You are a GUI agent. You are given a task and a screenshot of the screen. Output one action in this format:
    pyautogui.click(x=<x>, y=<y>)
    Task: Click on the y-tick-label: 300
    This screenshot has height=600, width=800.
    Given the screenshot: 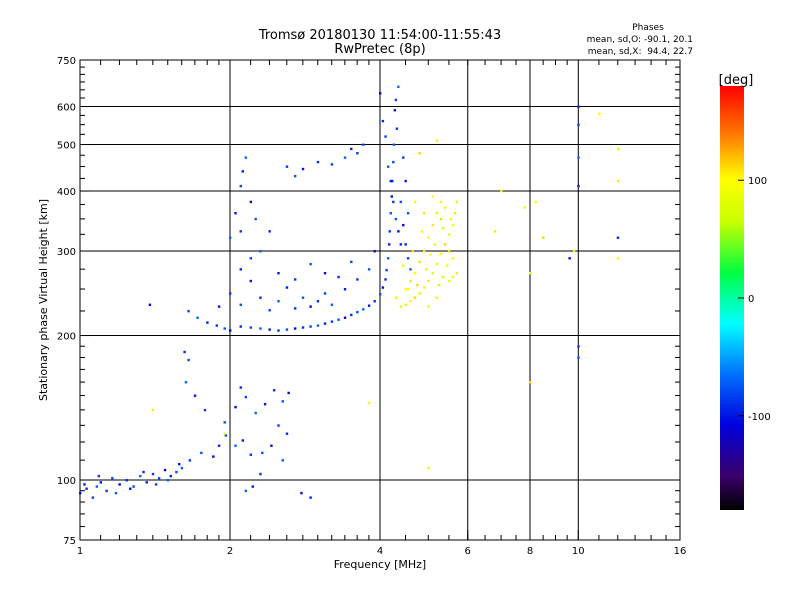 What is the action you would take?
    pyautogui.click(x=66, y=252)
    